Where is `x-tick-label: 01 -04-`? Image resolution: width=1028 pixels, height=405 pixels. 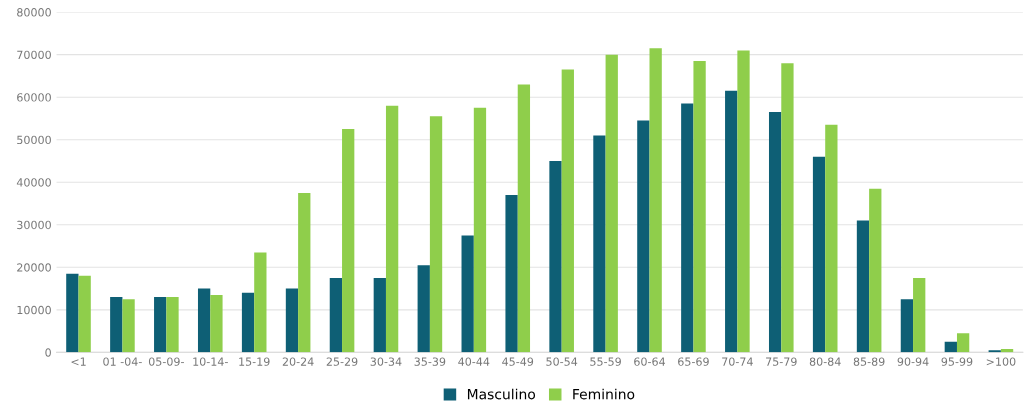 x-tick-label: 01 -04- is located at coordinates (122, 361).